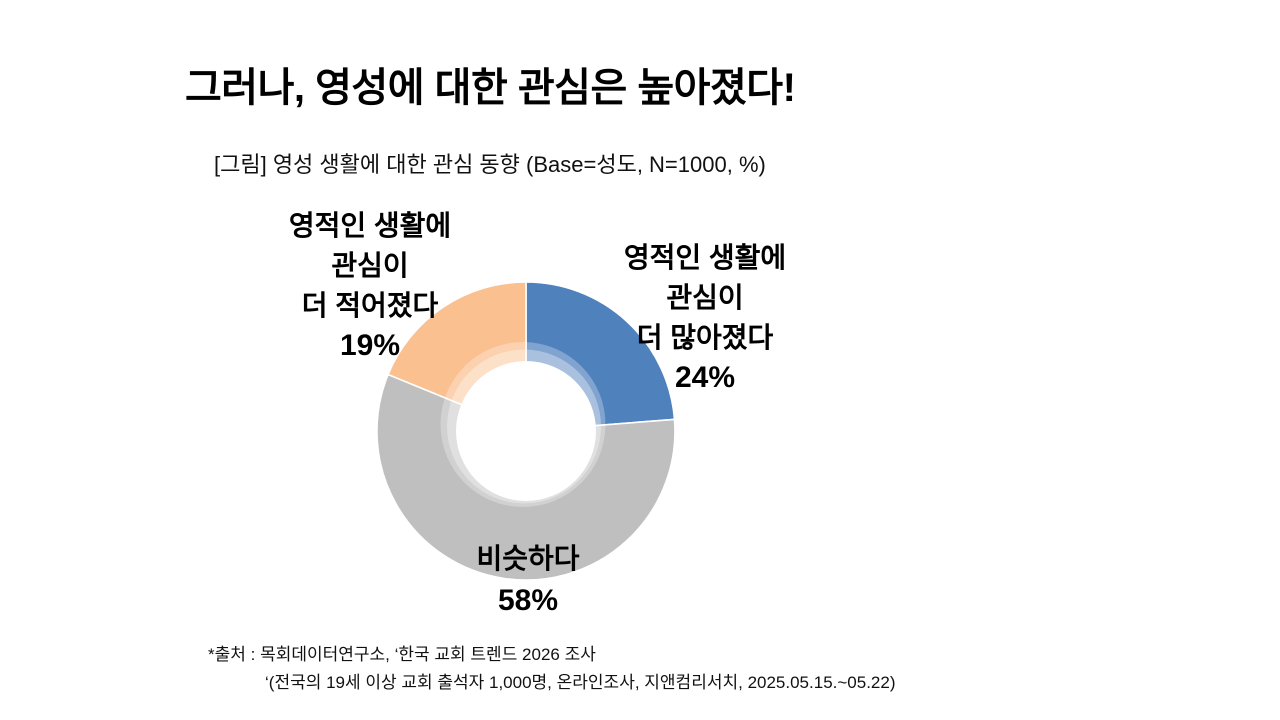  I want to click on source-line-1: *출처 : 목회데이터연구소, ‘한국 교회 트렌드 2026 조사, so click(402, 654).